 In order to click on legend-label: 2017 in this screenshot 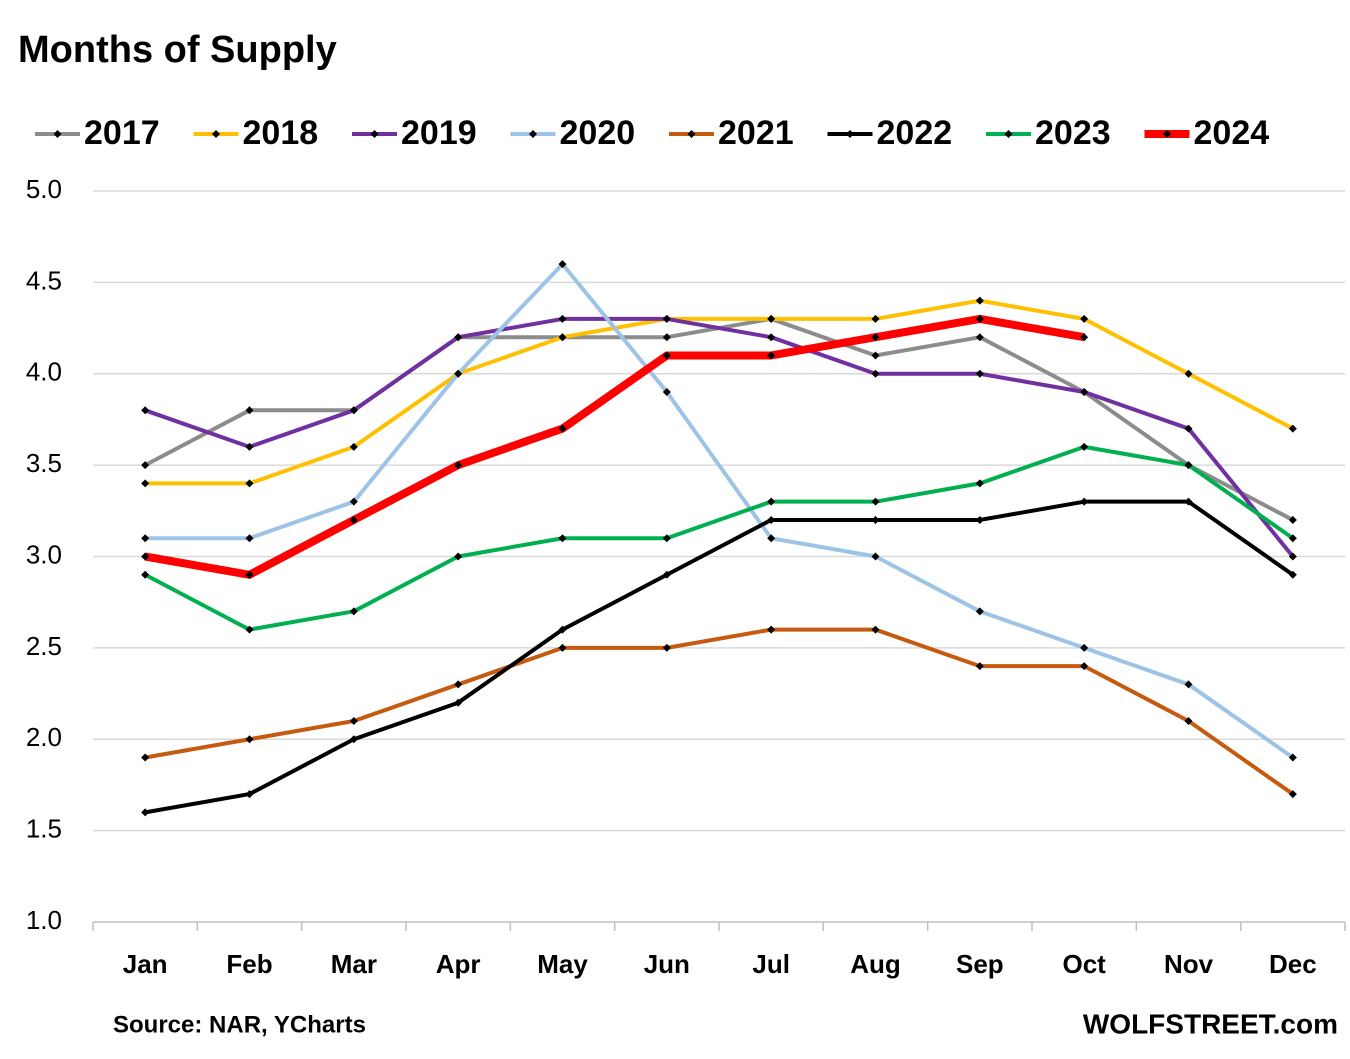, I will do `click(122, 133)`.